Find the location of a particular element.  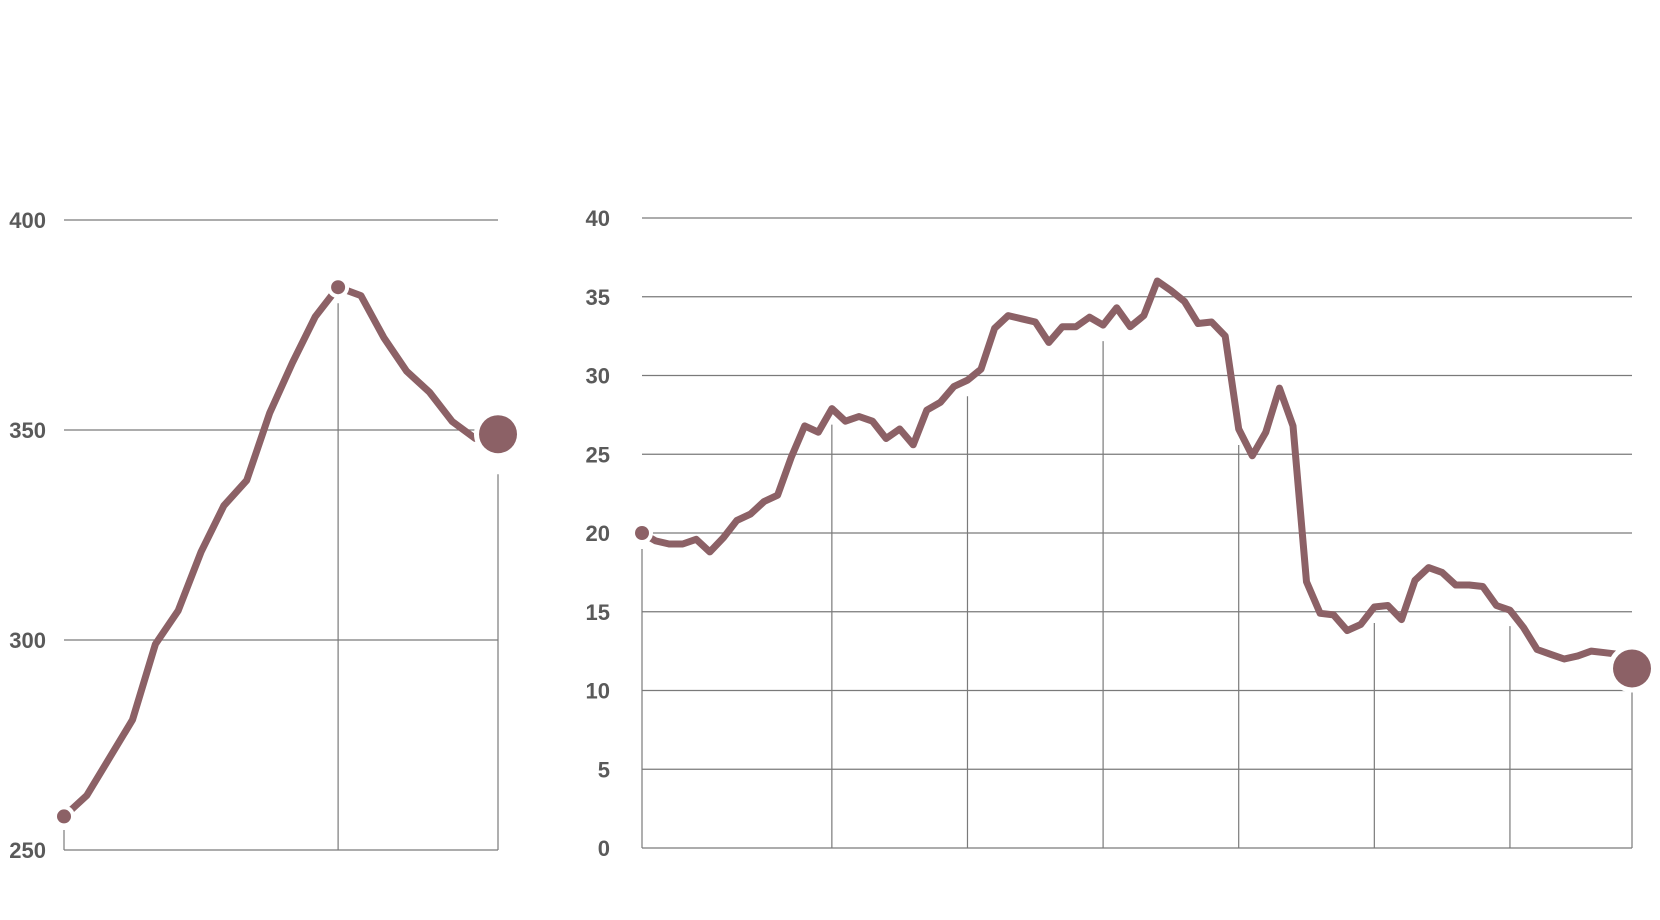

y-tick-label: 30 is located at coordinates (598, 376).